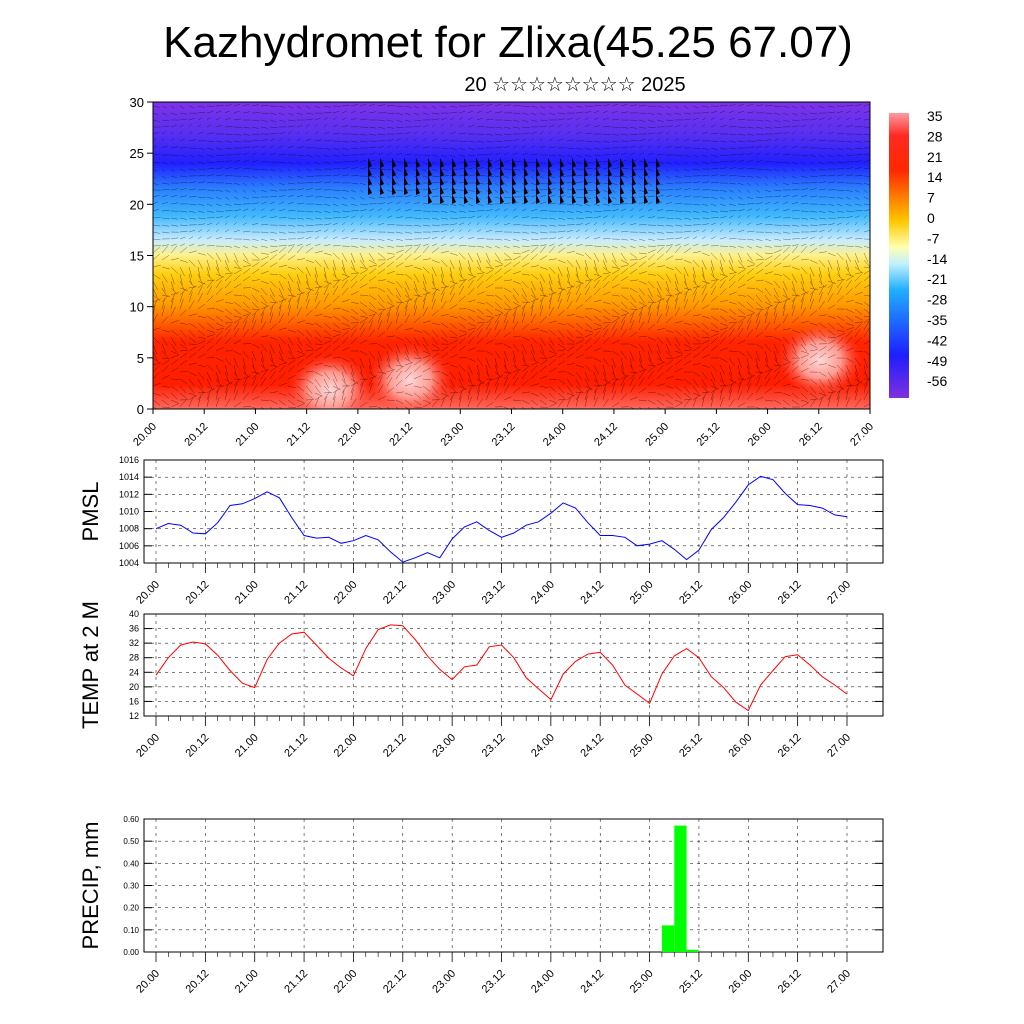 The image size is (1024, 1024). What do you see at coordinates (410, 376) in the screenshot?
I see `warm-core` at bounding box center [410, 376].